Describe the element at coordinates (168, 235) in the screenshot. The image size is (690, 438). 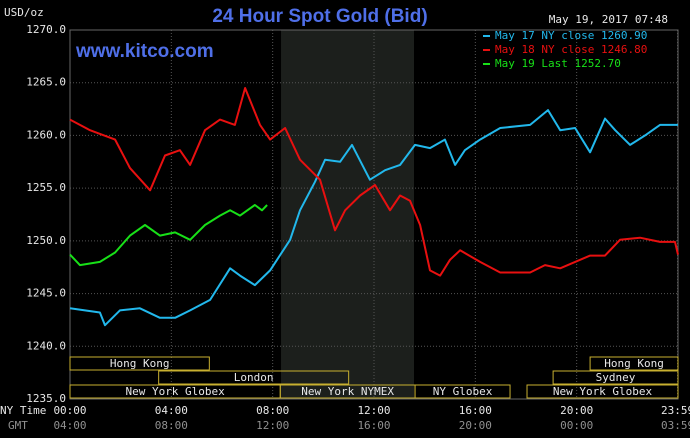
I see `series-line` at that location.